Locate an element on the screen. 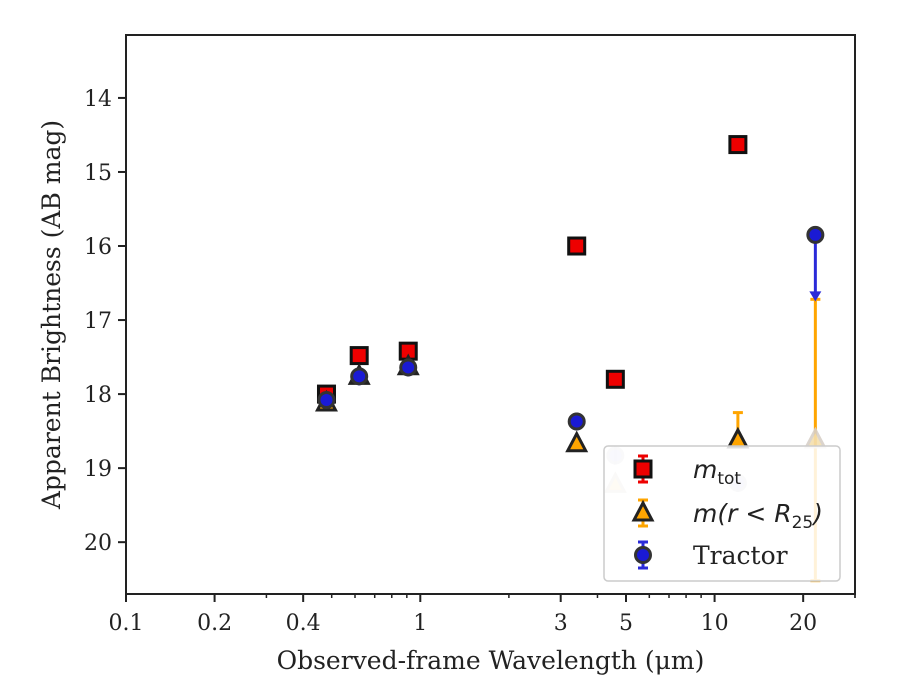  x-tick-label: 5 is located at coordinates (626, 623).